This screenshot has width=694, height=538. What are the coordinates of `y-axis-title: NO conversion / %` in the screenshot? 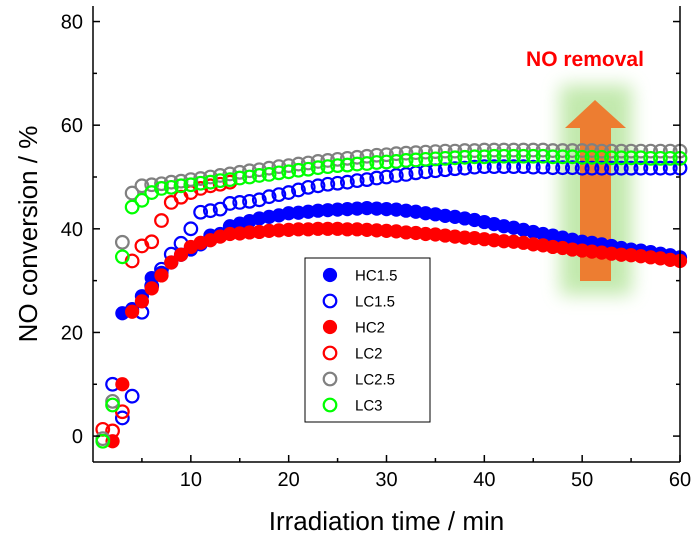 It's located at (28, 234).